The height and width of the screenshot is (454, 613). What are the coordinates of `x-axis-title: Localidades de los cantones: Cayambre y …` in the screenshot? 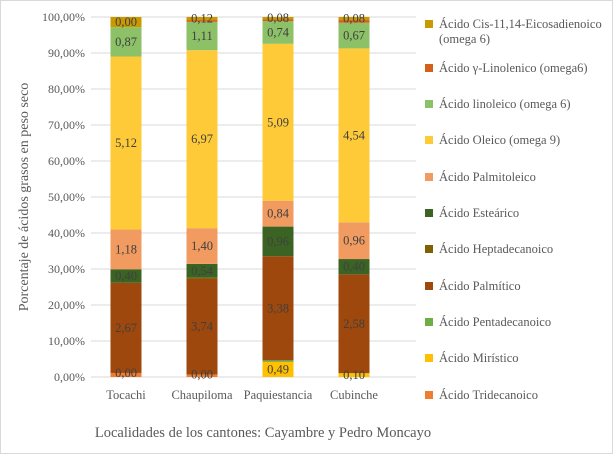 It's located at (263, 433).